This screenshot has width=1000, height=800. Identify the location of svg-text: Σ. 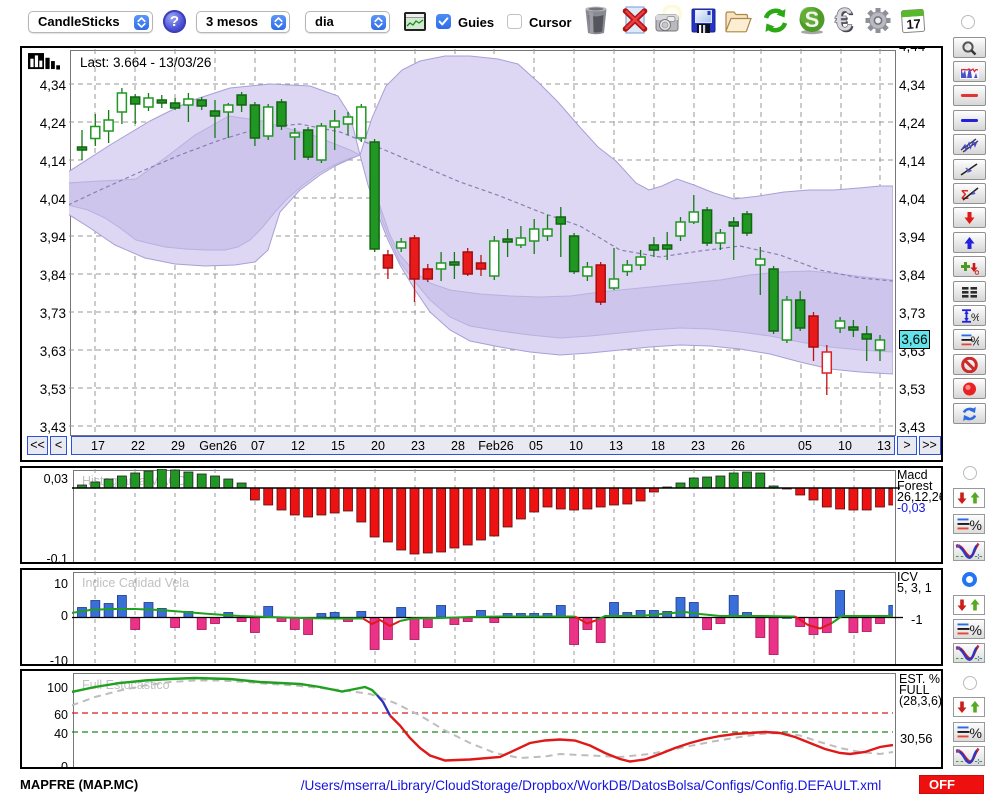
(965, 194).